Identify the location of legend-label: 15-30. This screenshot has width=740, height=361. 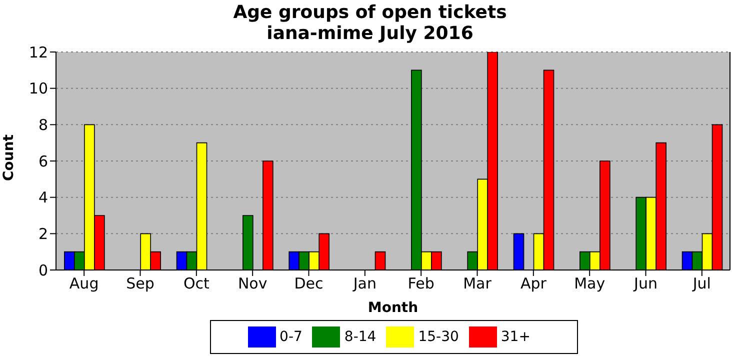
(438, 337).